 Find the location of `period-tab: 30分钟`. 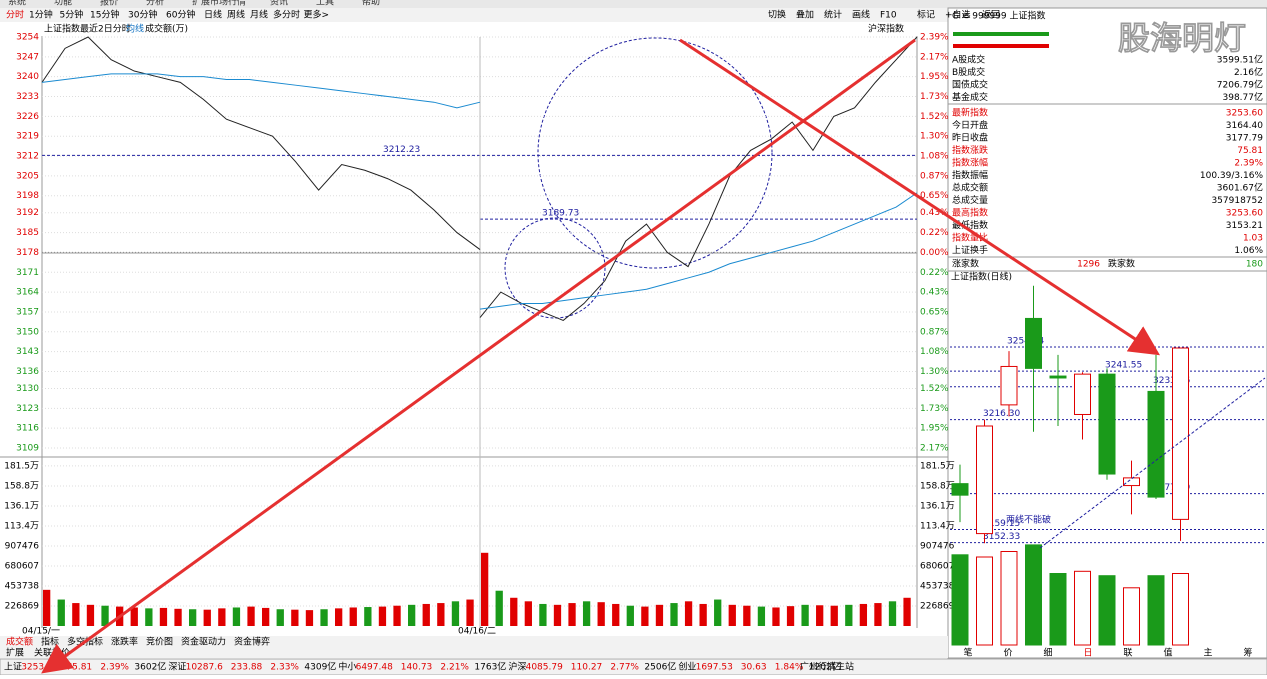

period-tab: 30分钟 is located at coordinates (142, 15).